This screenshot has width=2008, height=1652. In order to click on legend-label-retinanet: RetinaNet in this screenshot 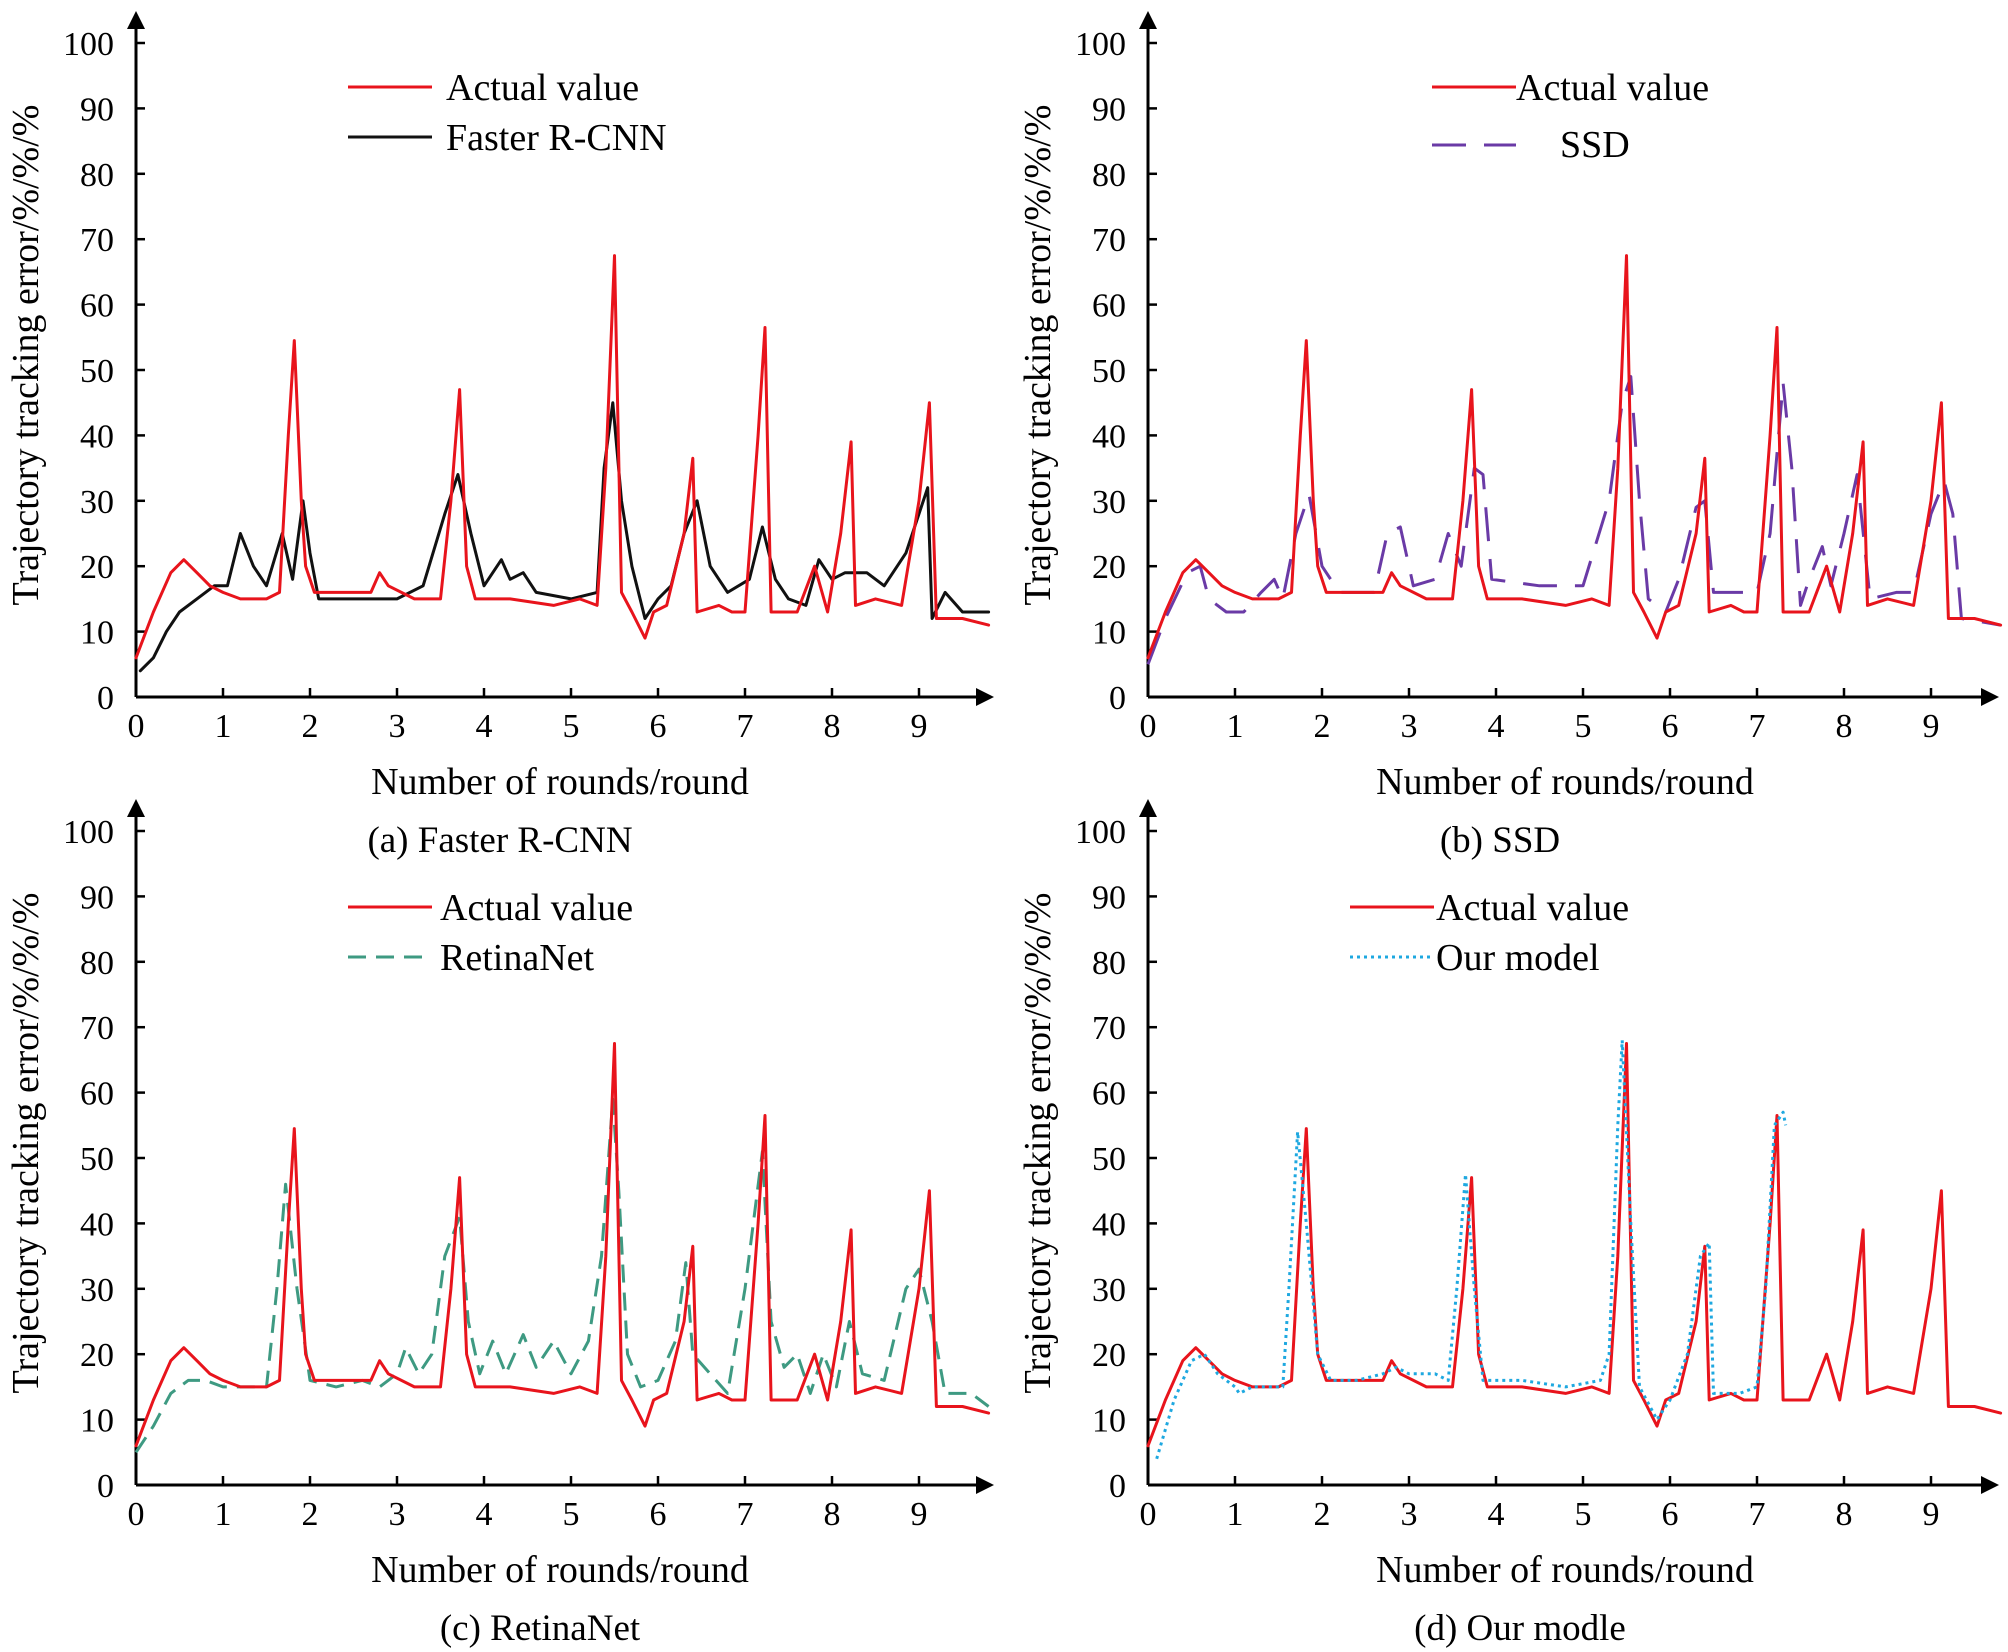, I will do `click(517, 958)`.